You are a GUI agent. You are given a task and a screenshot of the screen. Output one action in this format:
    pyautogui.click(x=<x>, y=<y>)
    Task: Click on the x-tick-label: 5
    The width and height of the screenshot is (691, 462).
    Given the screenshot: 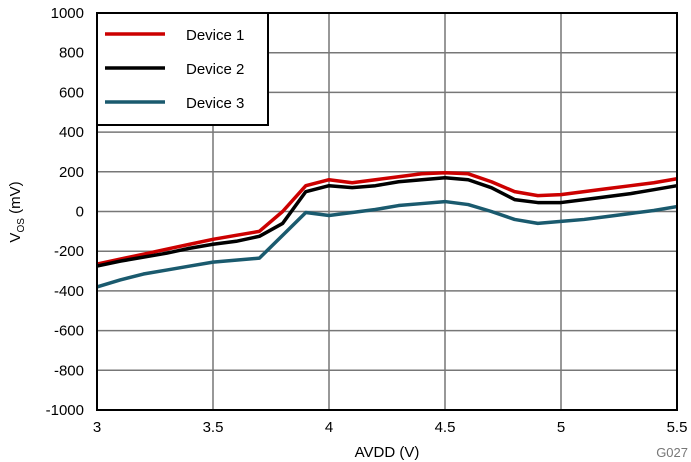 What is the action you would take?
    pyautogui.click(x=561, y=427)
    